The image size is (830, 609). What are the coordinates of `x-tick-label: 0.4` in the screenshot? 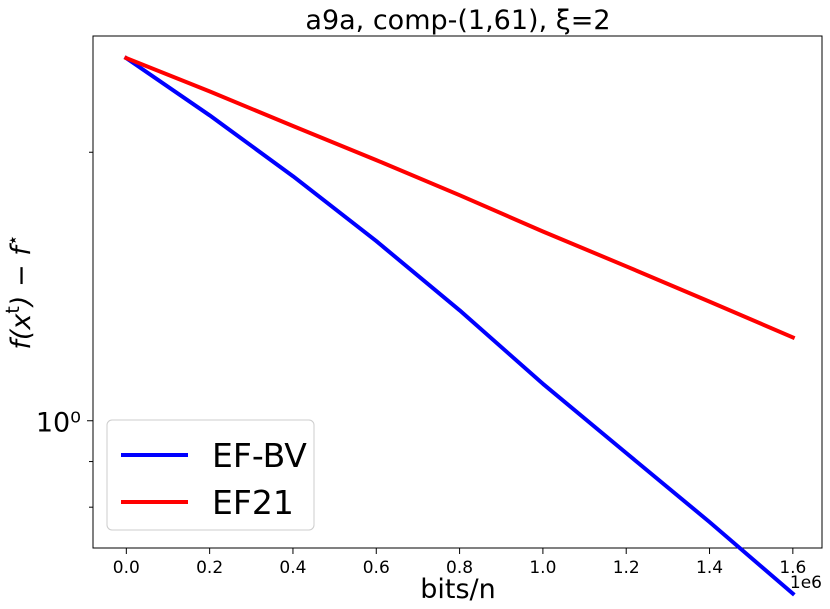 It's located at (292, 568).